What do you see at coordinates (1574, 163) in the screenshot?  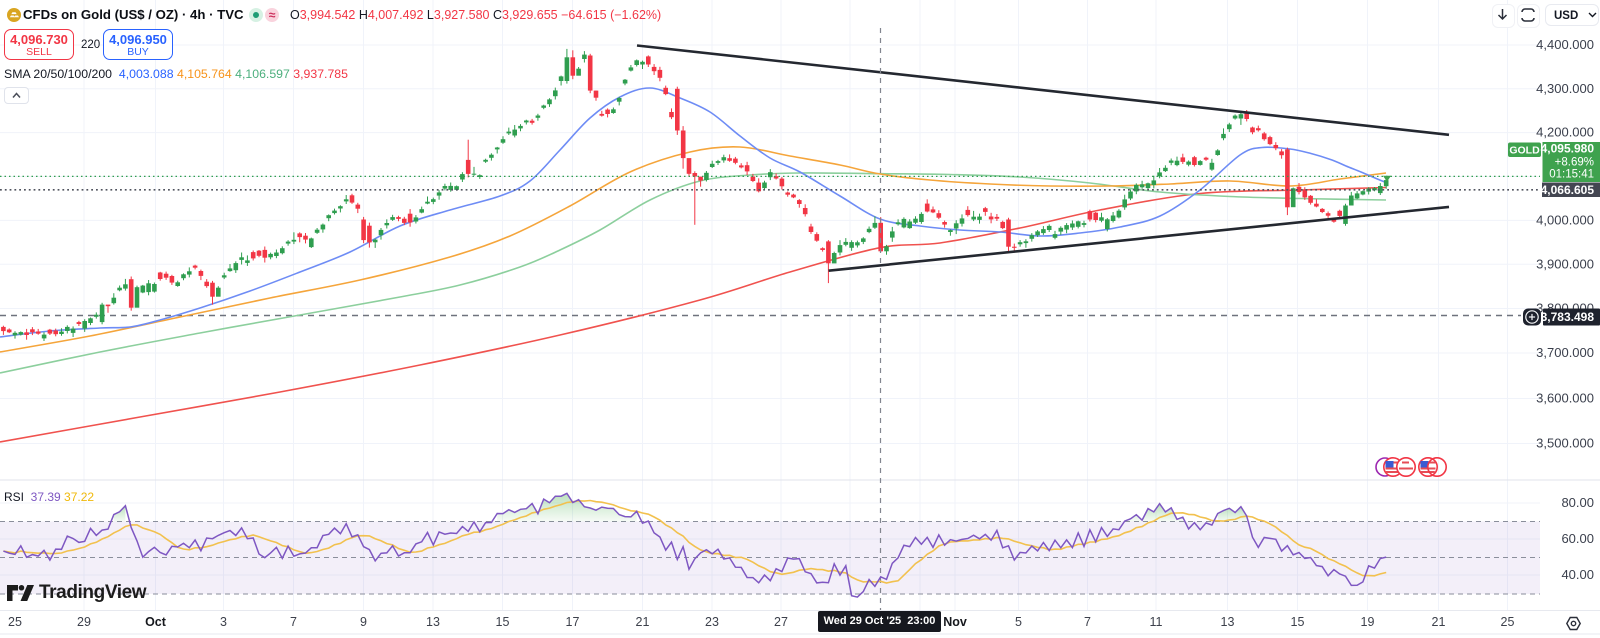 I see `svg-text: +8.69%` at bounding box center [1574, 163].